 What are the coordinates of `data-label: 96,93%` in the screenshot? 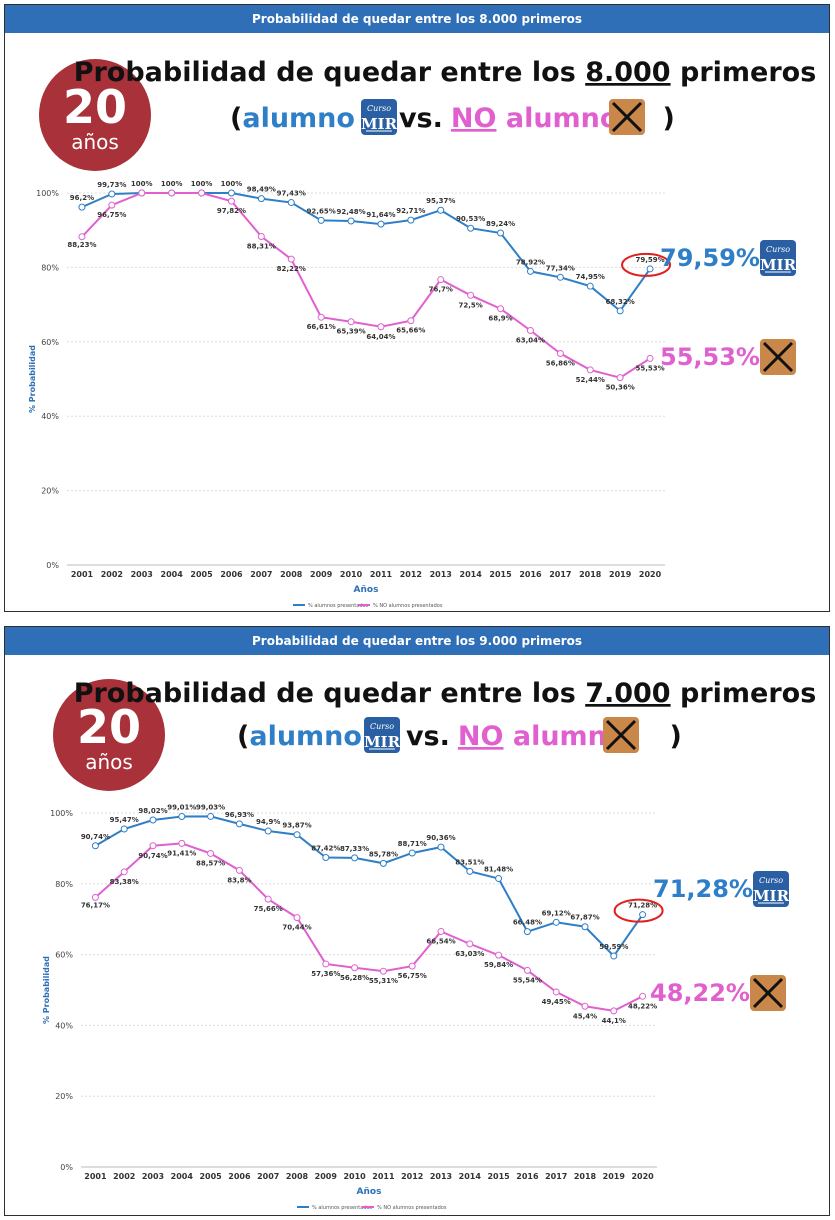 It's located at (239, 815).